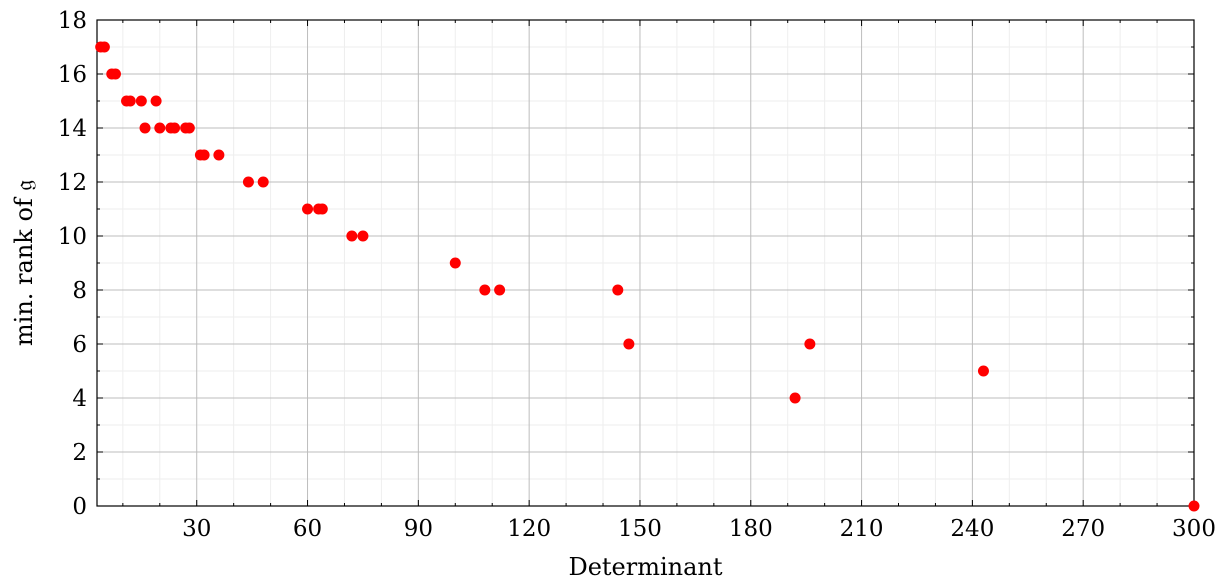 This screenshot has height=585, width=1228. What do you see at coordinates (79, 345) in the screenshot?
I see `y-tick-label: 6` at bounding box center [79, 345].